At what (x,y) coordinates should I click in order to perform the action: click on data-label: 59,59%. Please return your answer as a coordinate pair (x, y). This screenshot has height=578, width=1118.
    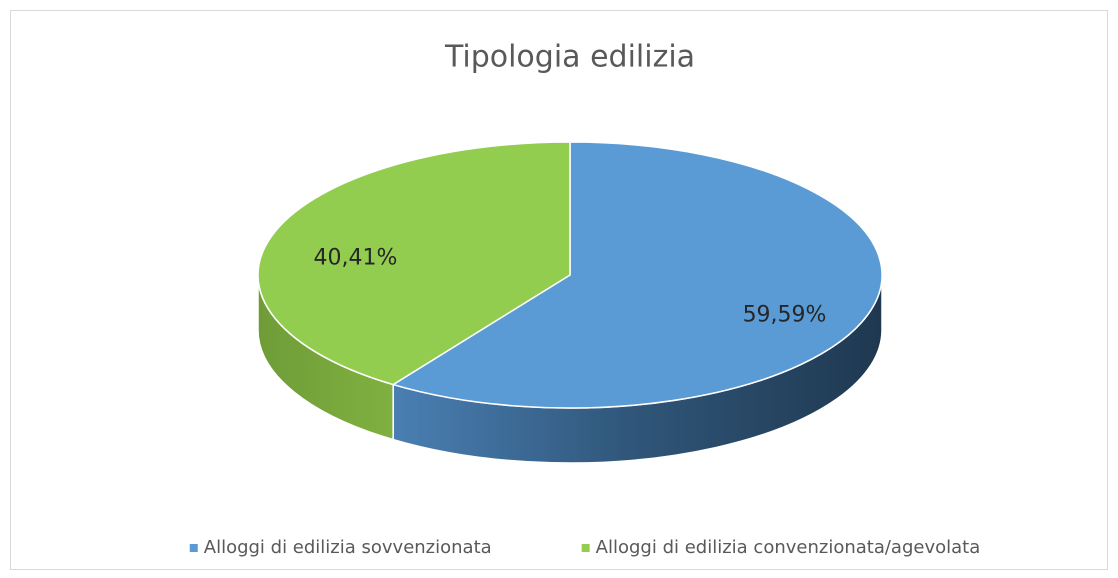
    Looking at the image, I should click on (785, 314).